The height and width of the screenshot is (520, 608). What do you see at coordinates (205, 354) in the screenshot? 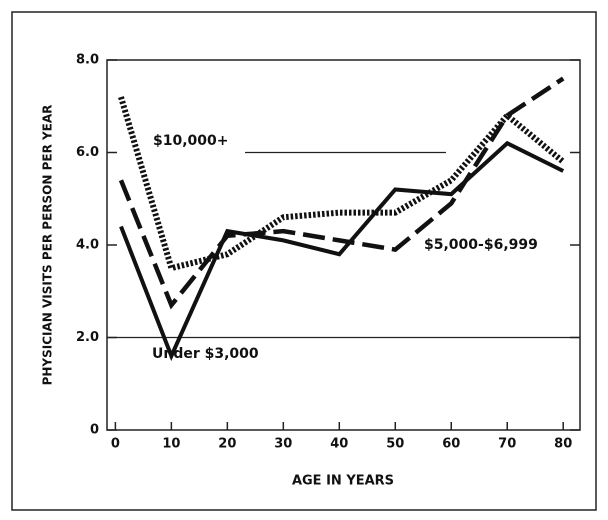
I see `series-label: Under $3,000` at bounding box center [205, 354].